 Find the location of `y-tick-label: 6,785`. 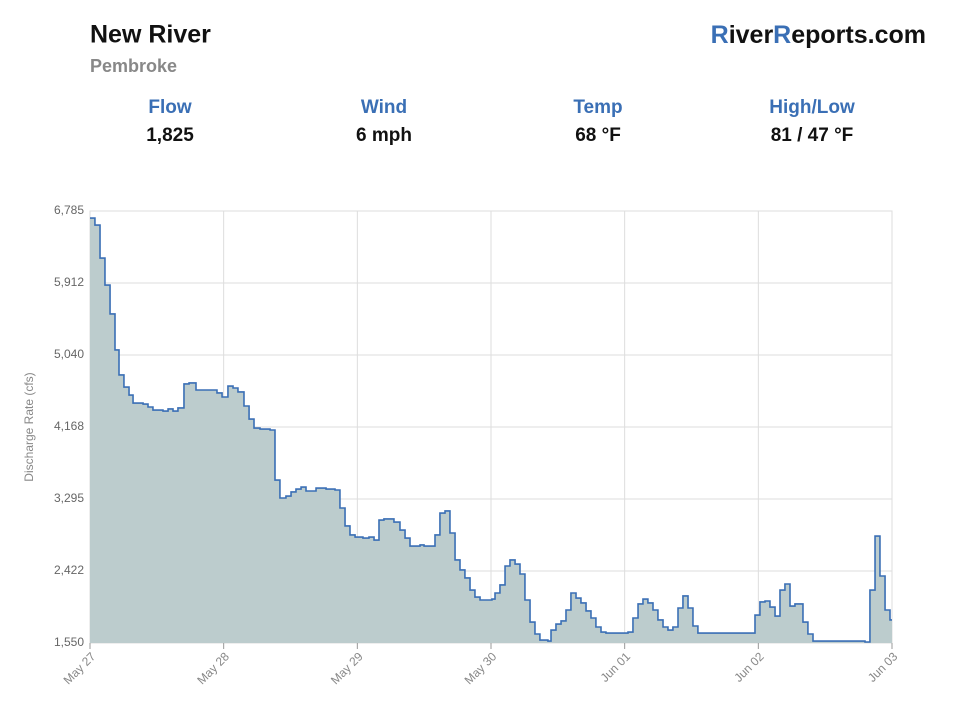

y-tick-label: 6,785 is located at coordinates (69, 210).